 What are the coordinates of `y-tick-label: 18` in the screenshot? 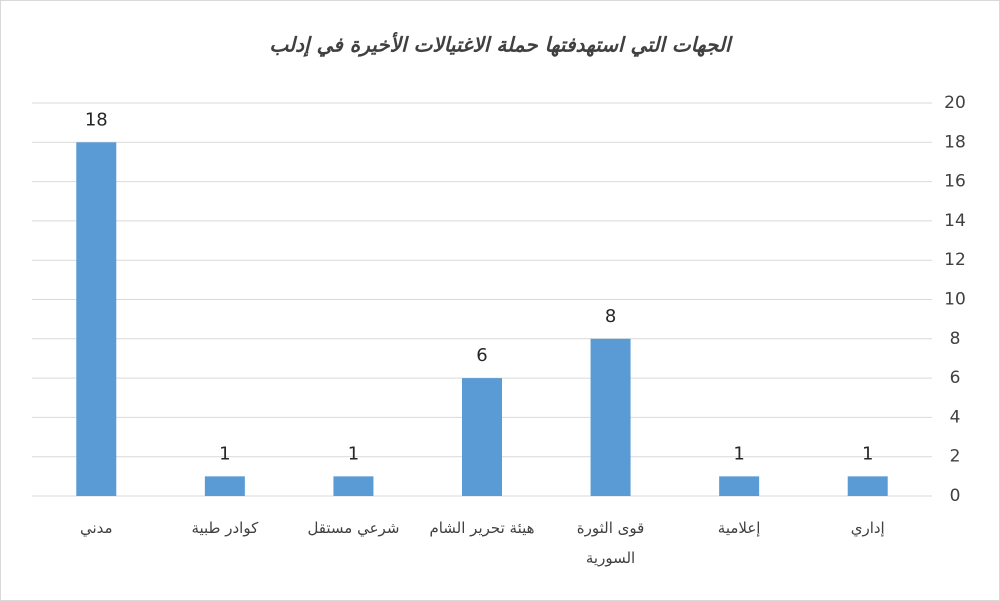 It's located at (955, 142).